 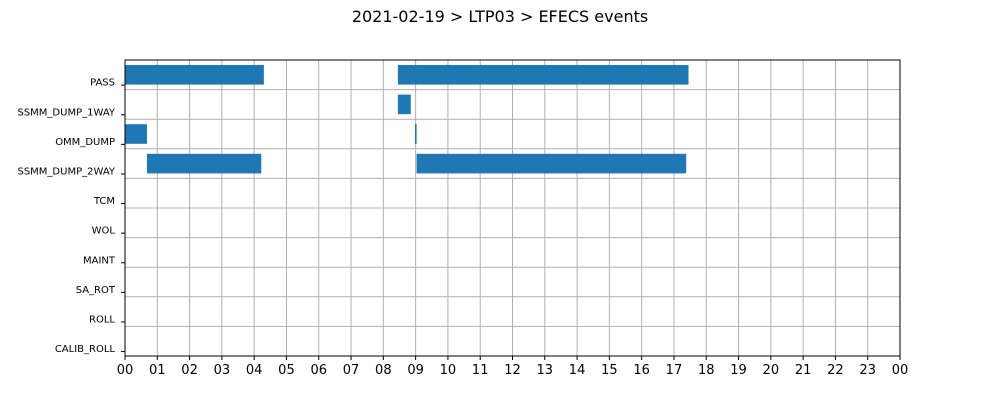 What do you see at coordinates (189, 370) in the screenshot?
I see `x-tick-label: 02` at bounding box center [189, 370].